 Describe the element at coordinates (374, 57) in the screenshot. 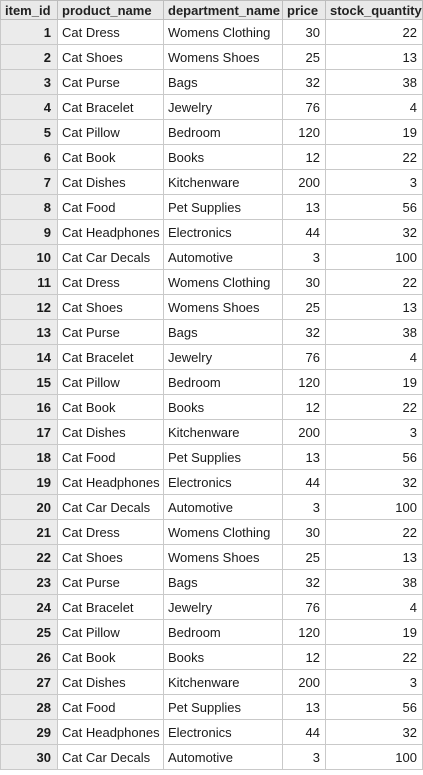

I see `stock-quantity-cell: 13` at that location.